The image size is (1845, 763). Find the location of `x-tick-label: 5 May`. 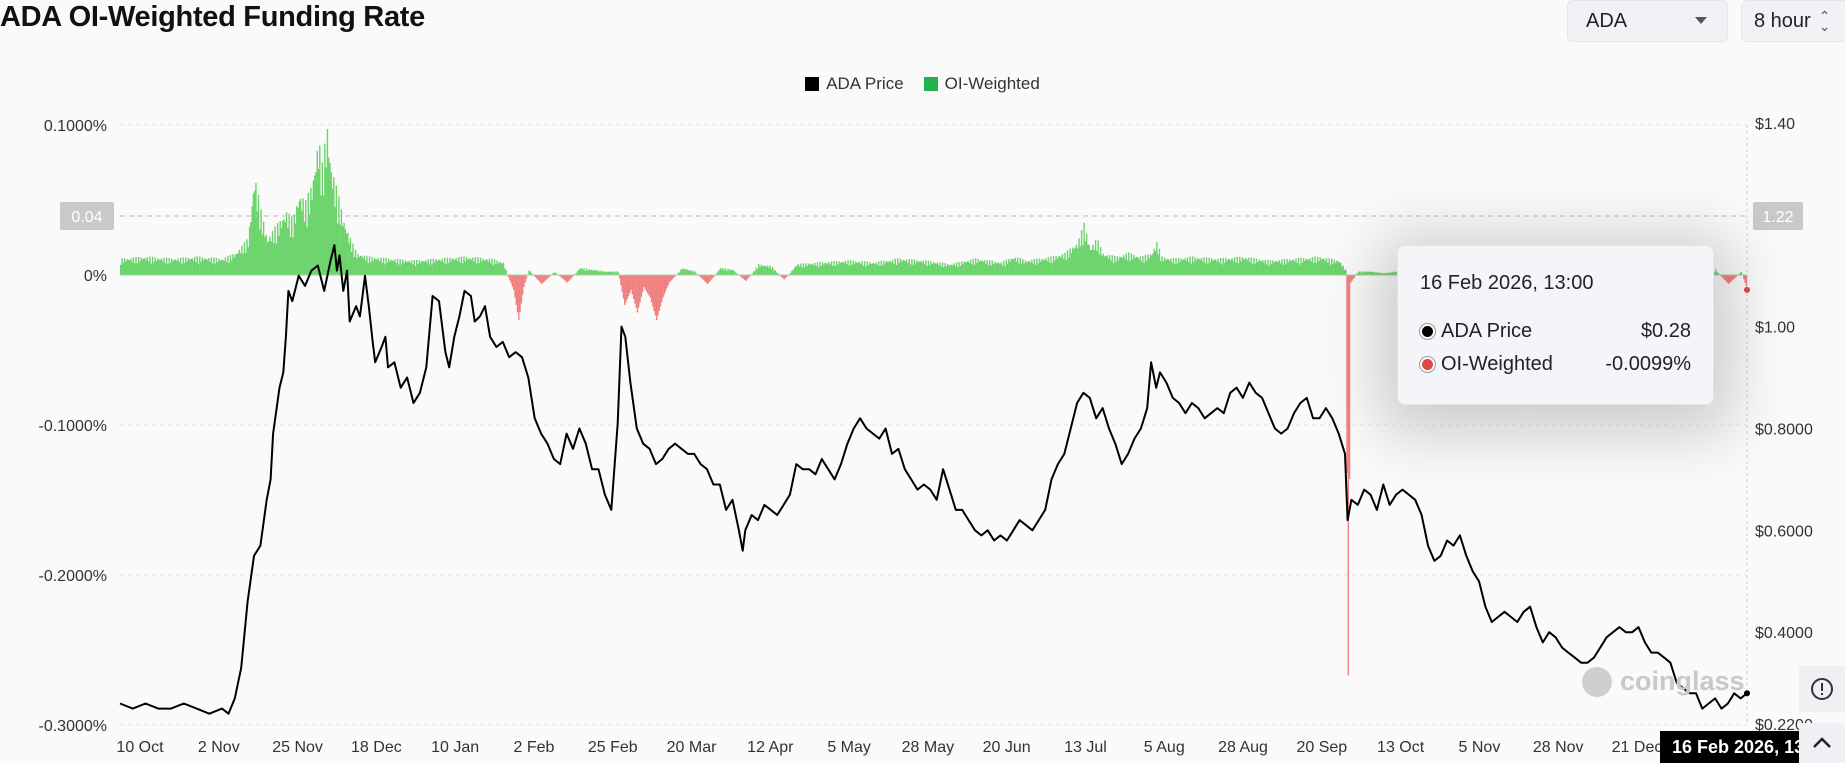

x-tick-label: 5 May is located at coordinates (849, 747).